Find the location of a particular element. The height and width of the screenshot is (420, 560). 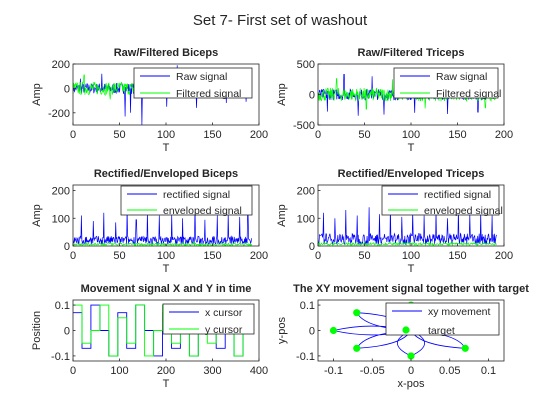

x-tick-label: 400 is located at coordinates (259, 371).